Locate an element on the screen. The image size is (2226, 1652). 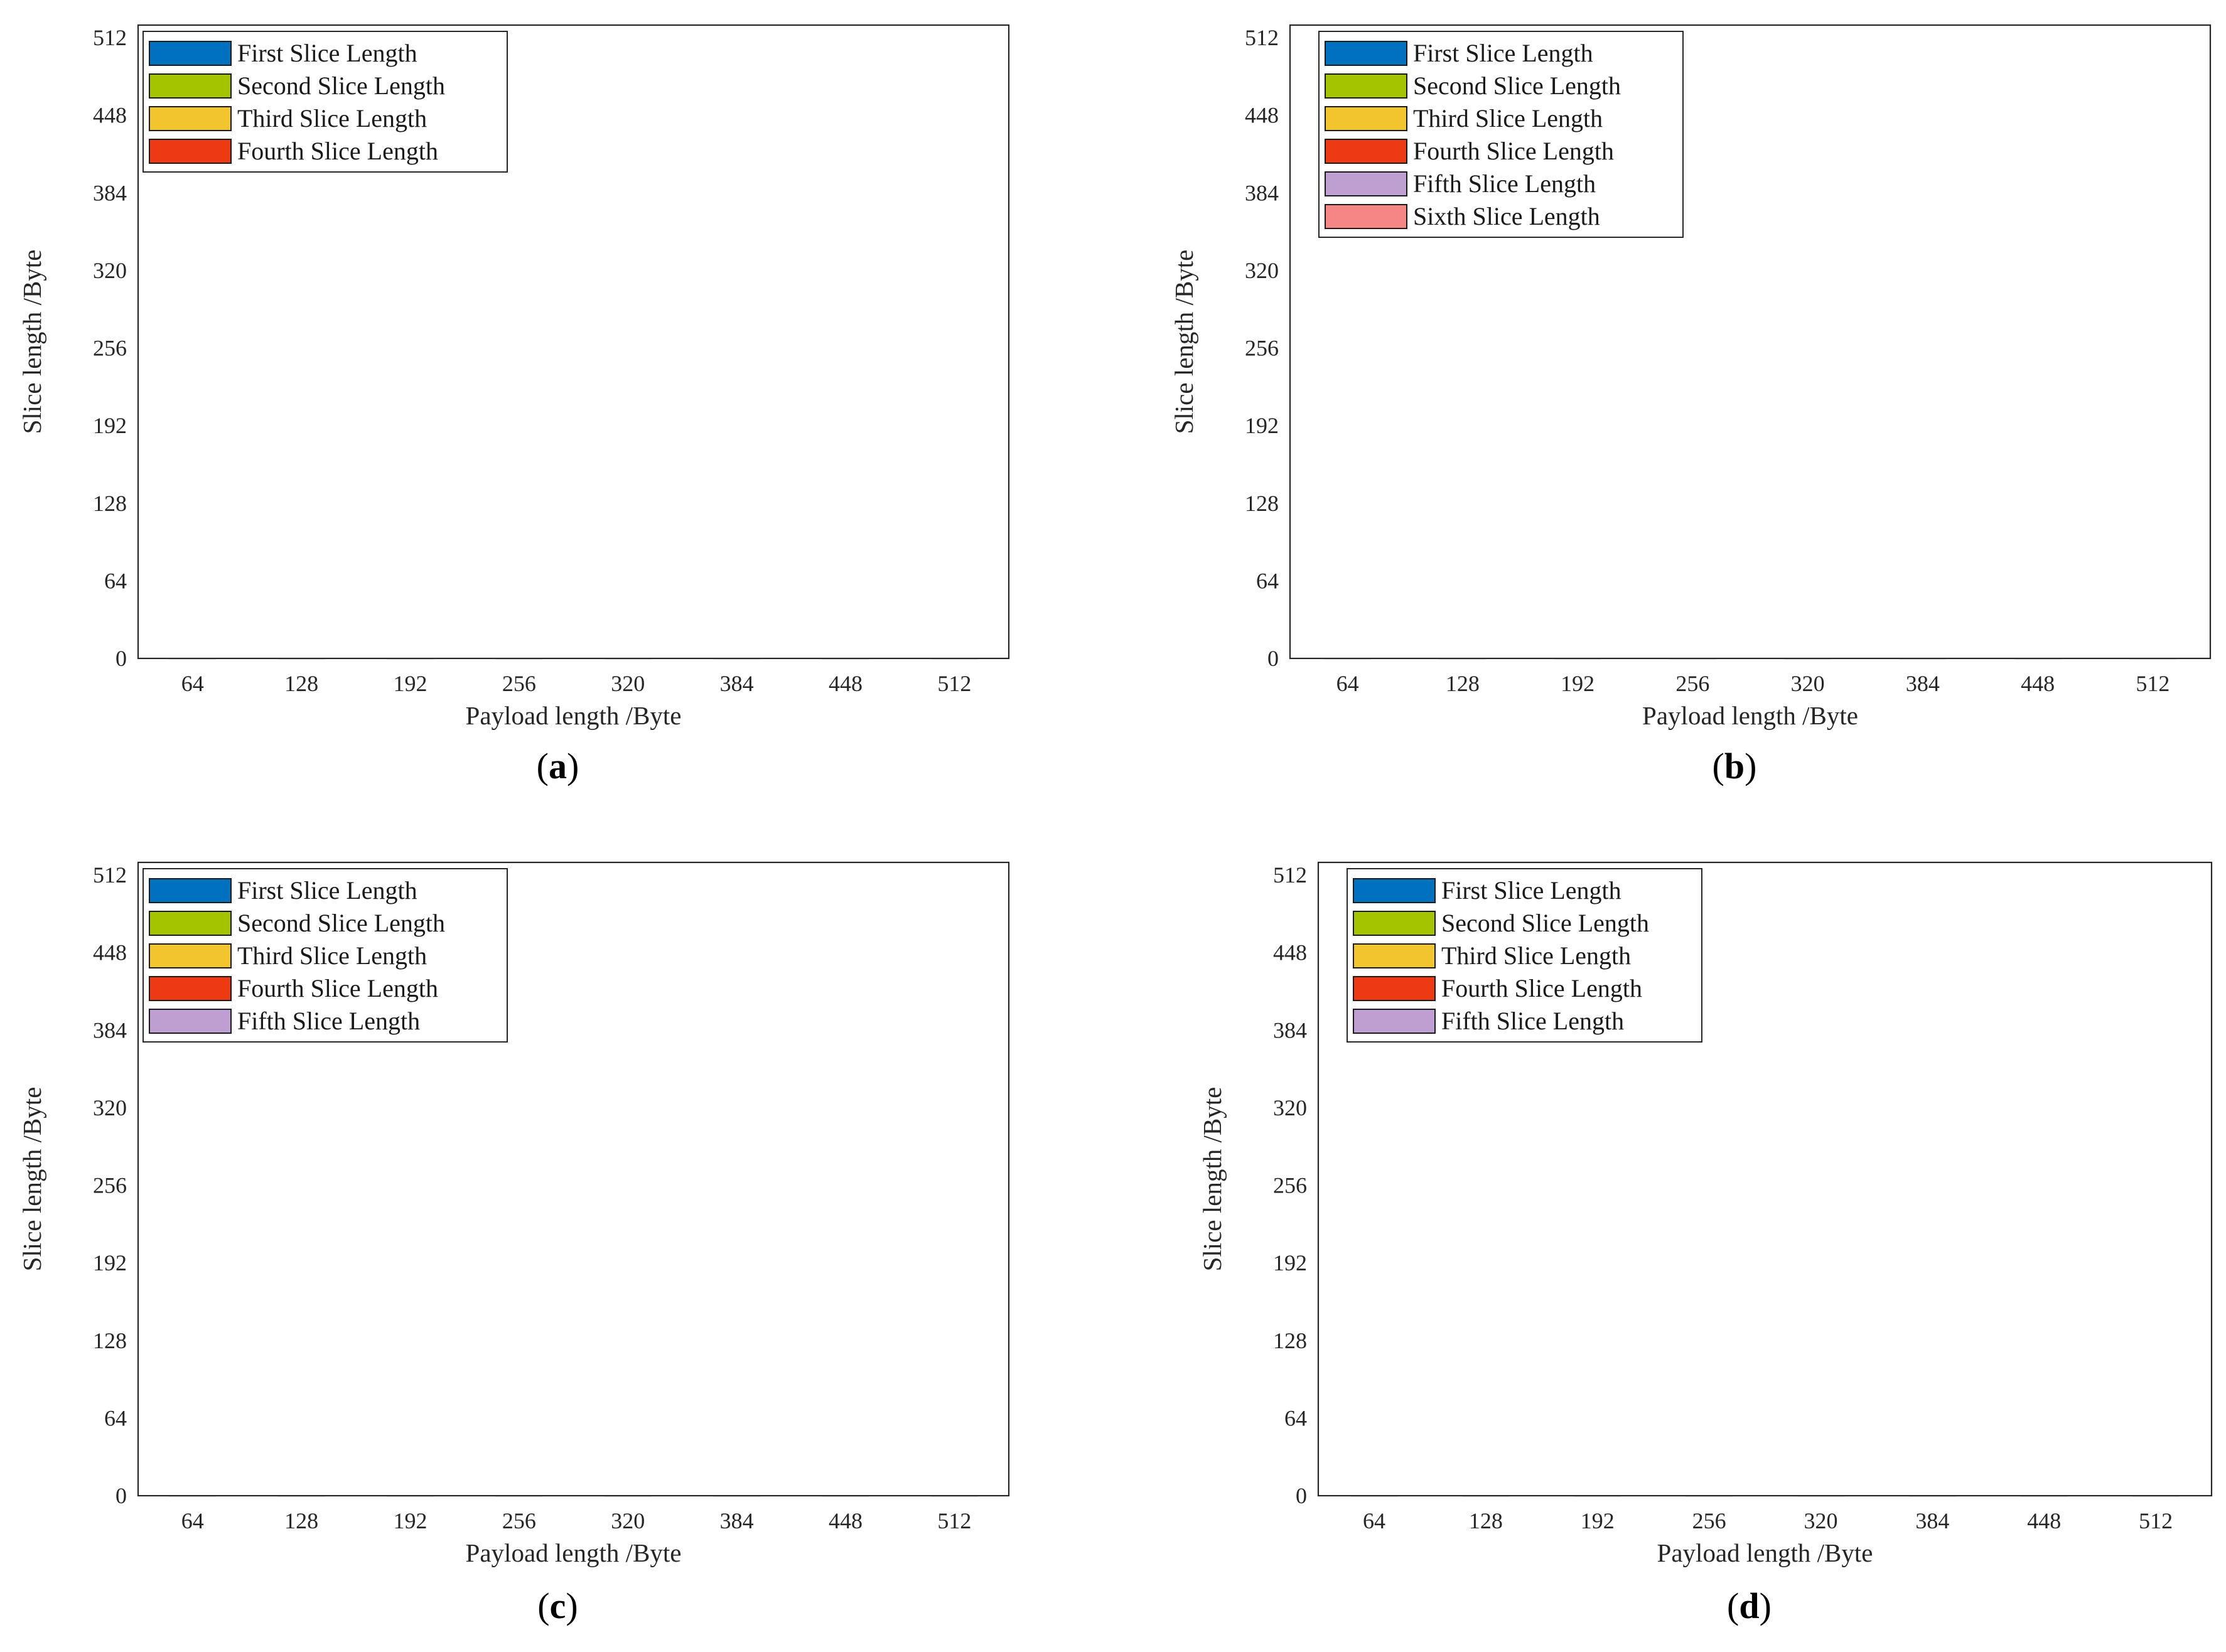
legend-entry-label: Sixth Slice Length is located at coordinates (1506, 216).